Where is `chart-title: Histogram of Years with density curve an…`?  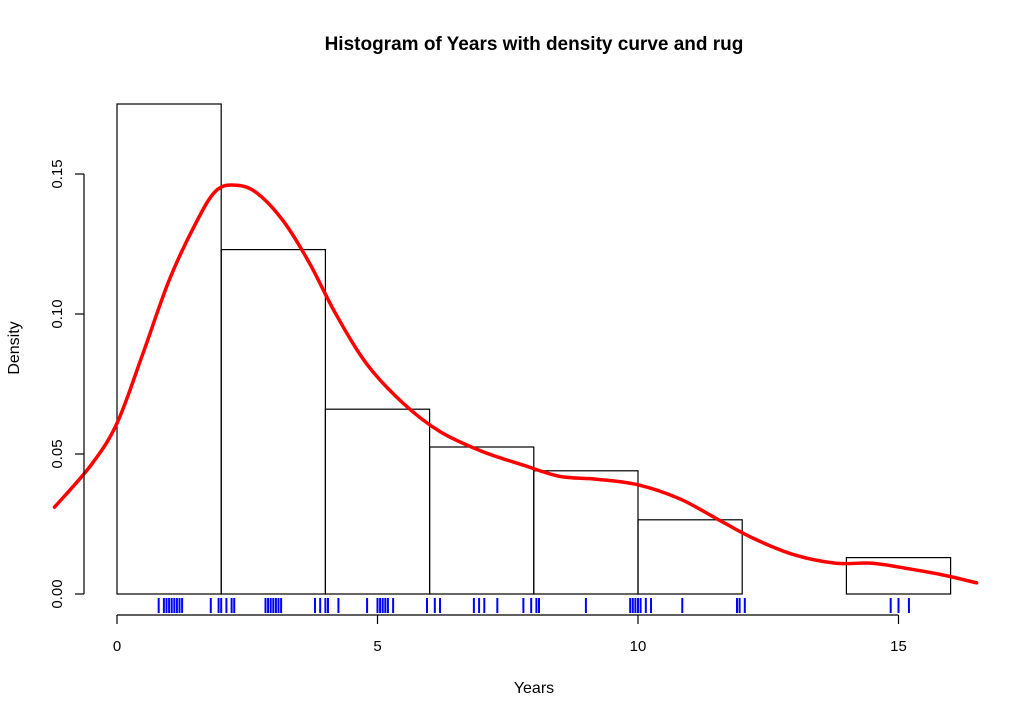 chart-title: Histogram of Years with density curve an… is located at coordinates (534, 44).